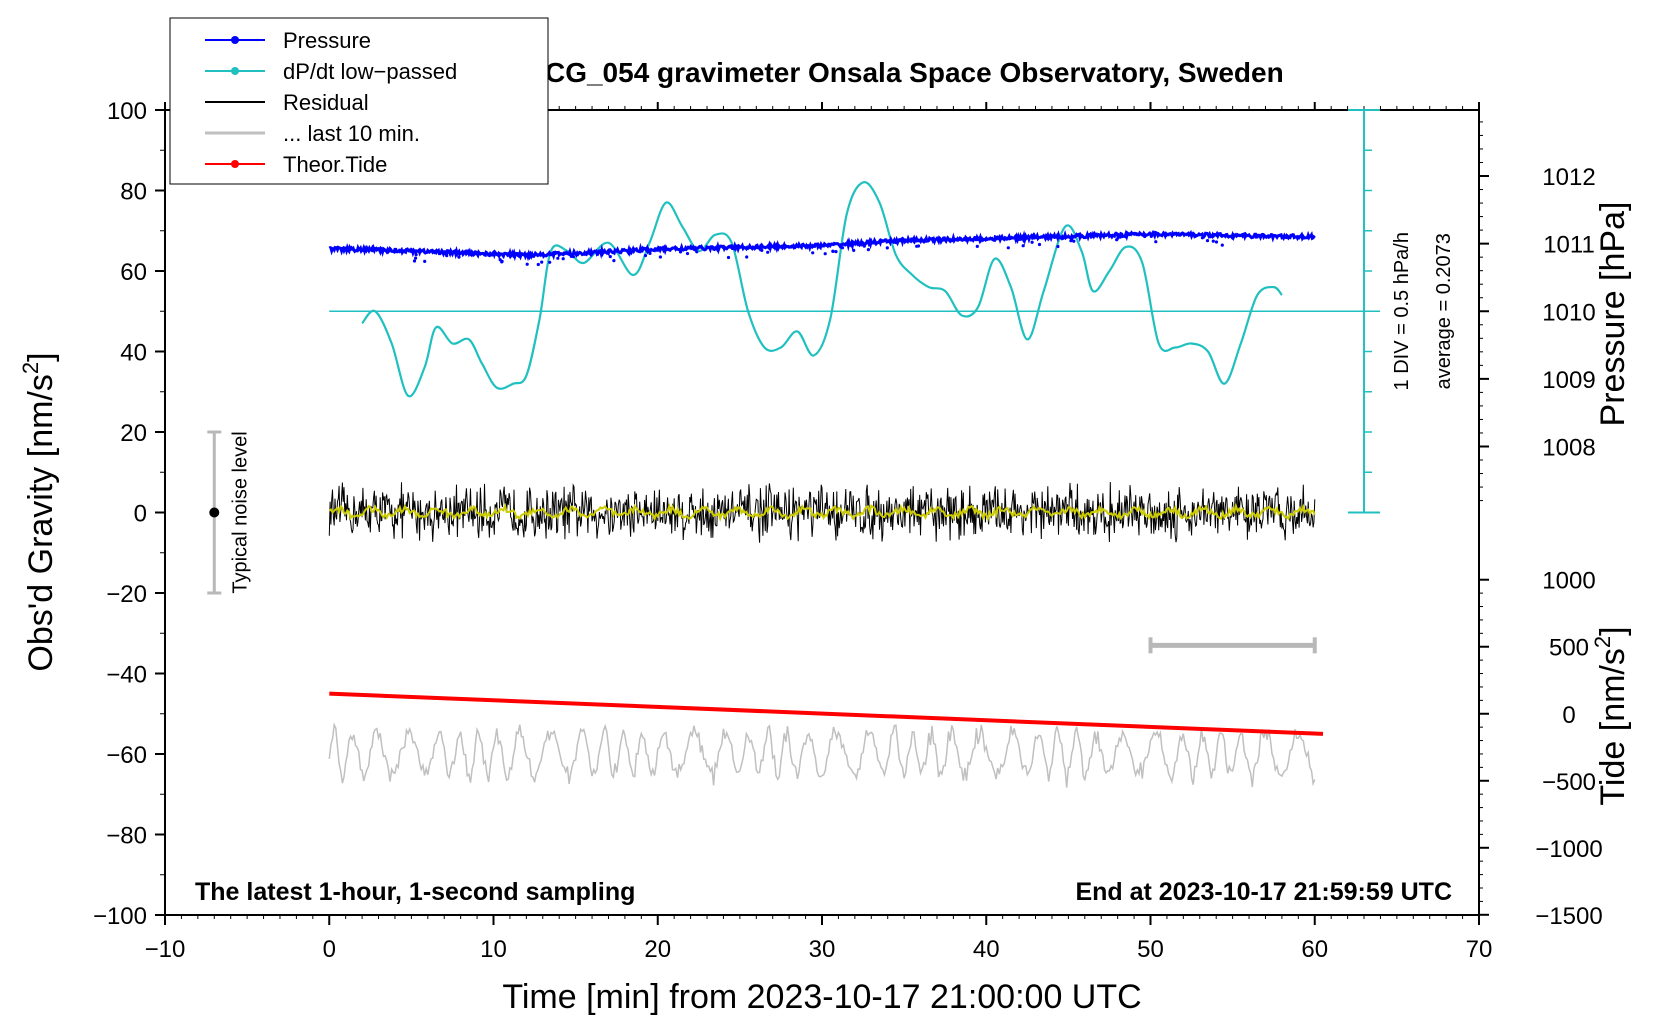  I want to click on extras-group: Typical noise level, so click(762, 542).